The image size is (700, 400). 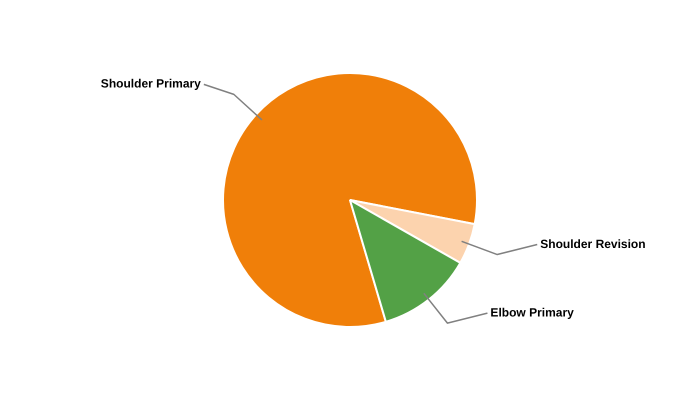 I want to click on slice-label: Elbow Primary, so click(x=532, y=312).